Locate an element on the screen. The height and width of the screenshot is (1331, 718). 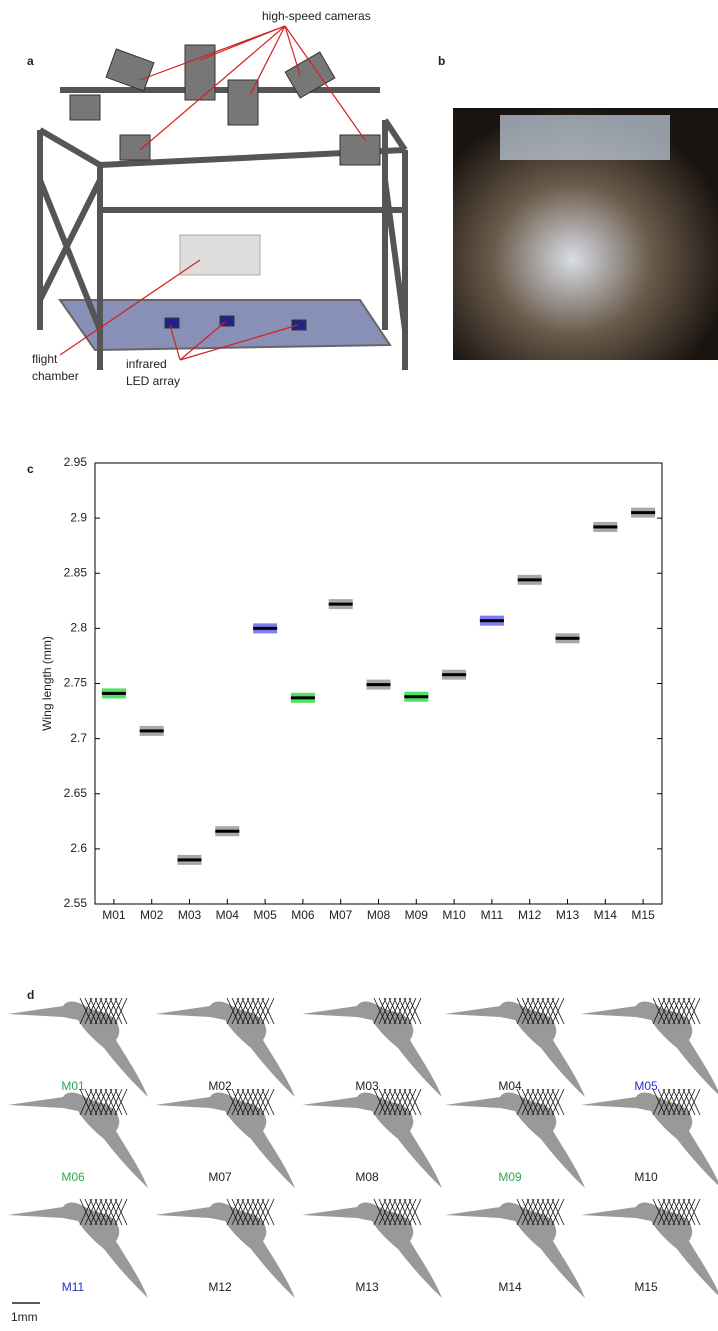
y-tick-label: 2.6 is located at coordinates (78, 848).